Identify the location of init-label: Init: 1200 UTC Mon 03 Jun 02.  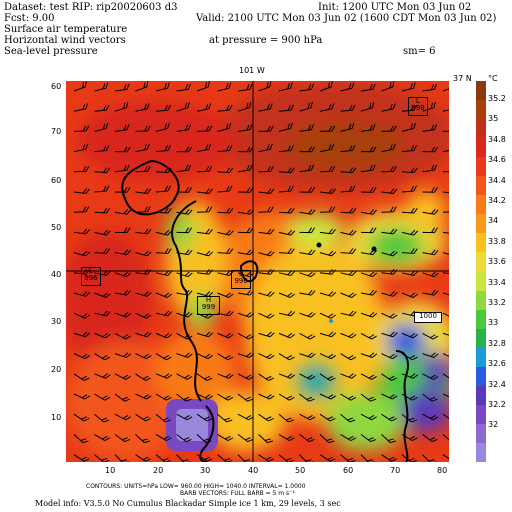
(395, 7).